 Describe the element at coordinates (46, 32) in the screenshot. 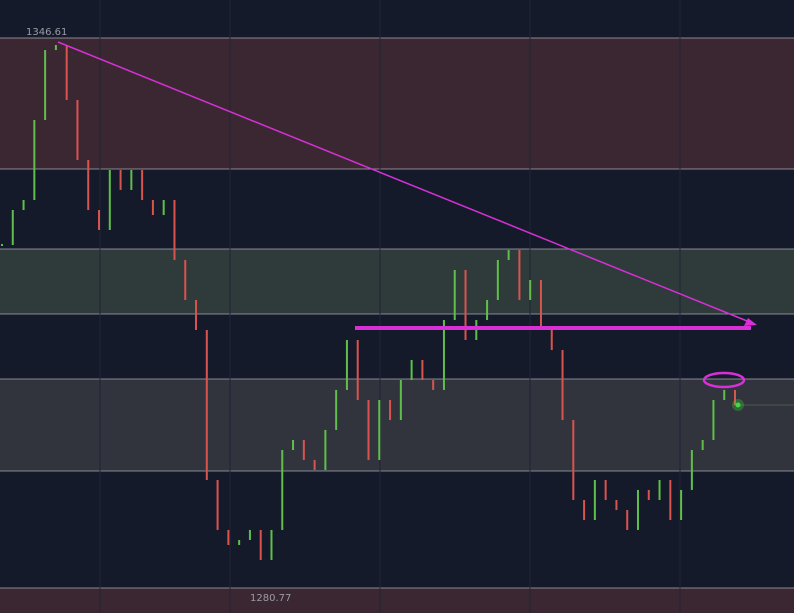

I see `high-label: 1346.61` at that location.